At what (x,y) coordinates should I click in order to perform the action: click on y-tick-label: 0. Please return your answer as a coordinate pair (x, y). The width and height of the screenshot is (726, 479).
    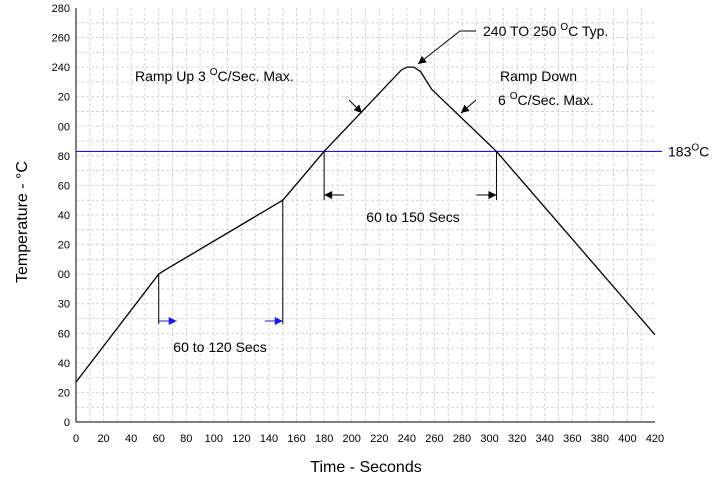
    Looking at the image, I should click on (67, 423).